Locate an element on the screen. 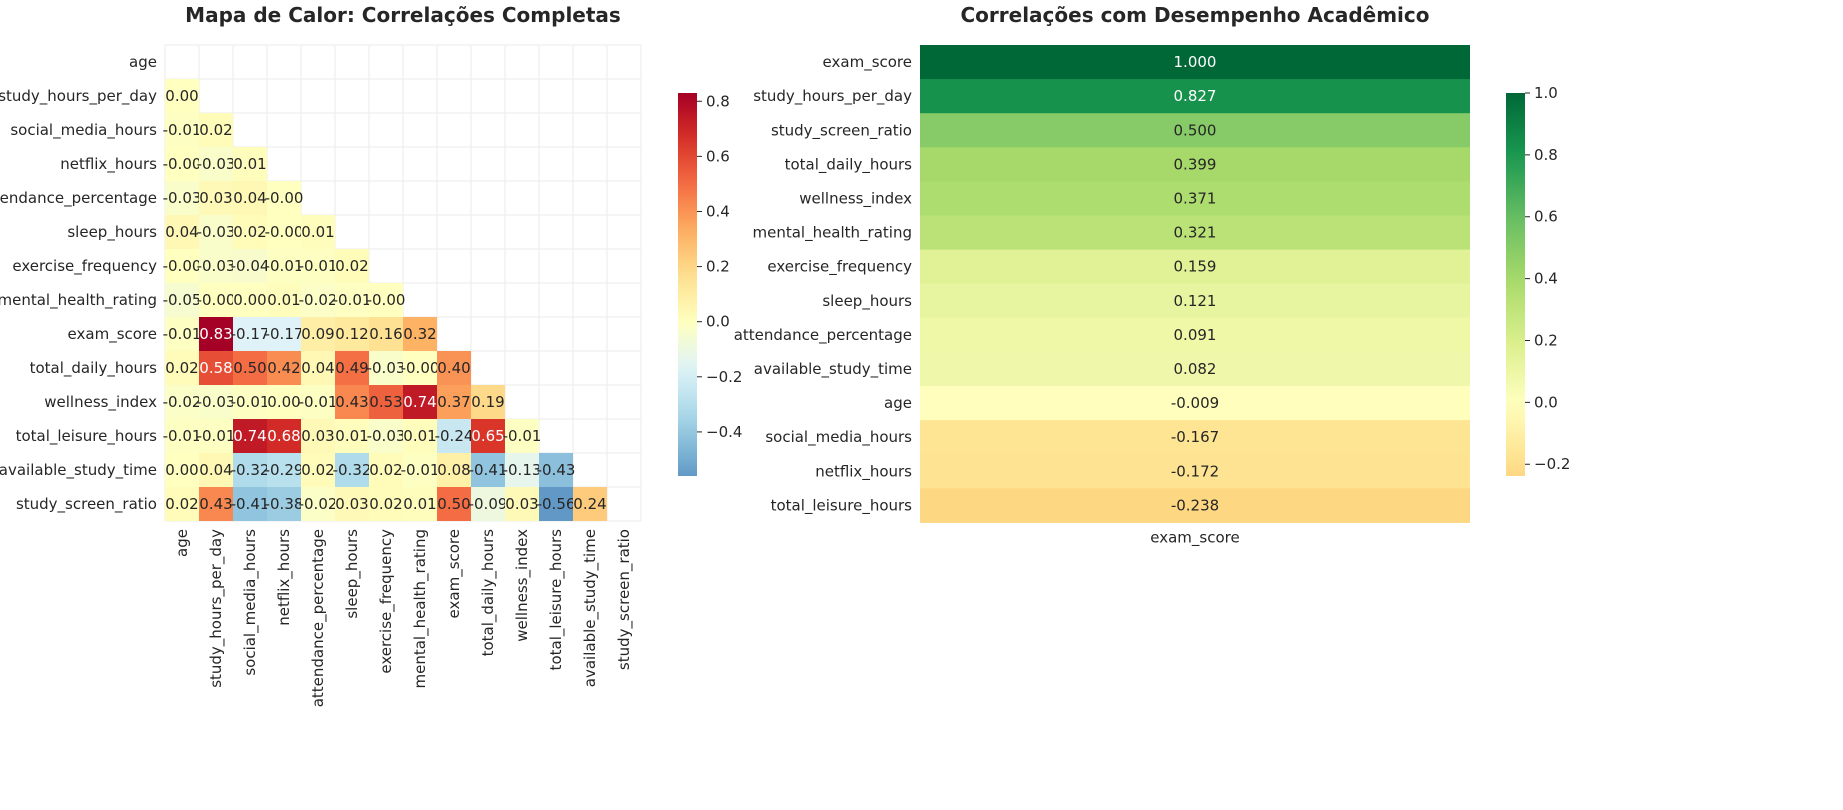 Image resolution: width=1843 pixels, height=810 pixels. cell-label: 0.37 is located at coordinates (453, 402).